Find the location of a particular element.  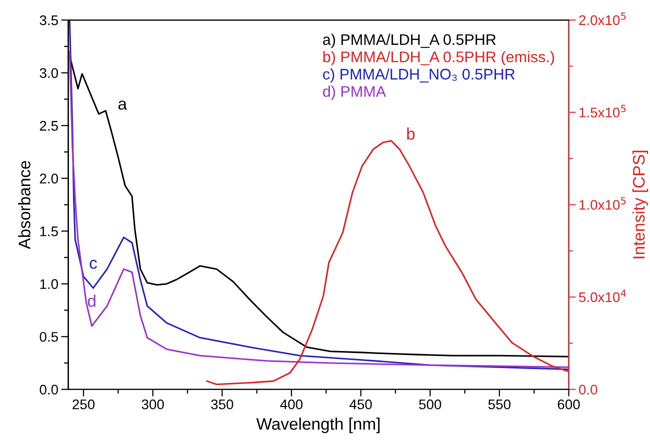

y-tick-label: 0.5 is located at coordinates (49, 337).